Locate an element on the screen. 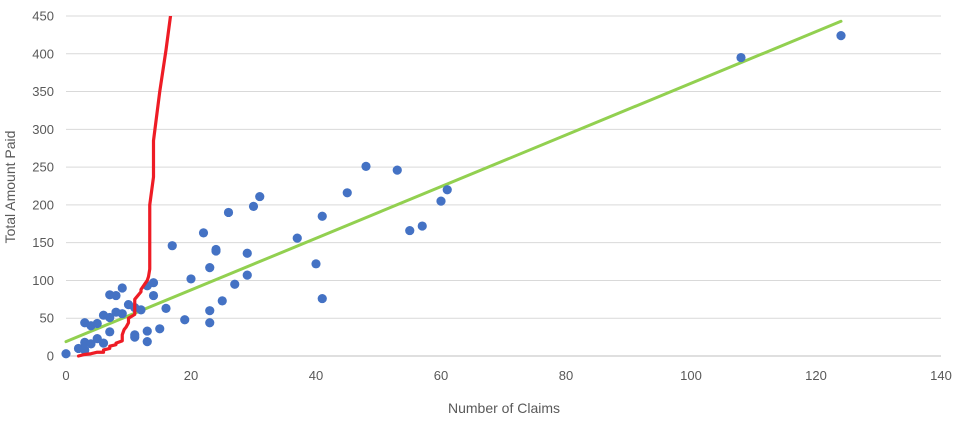  y-tick-label: 250 is located at coordinates (43, 167).